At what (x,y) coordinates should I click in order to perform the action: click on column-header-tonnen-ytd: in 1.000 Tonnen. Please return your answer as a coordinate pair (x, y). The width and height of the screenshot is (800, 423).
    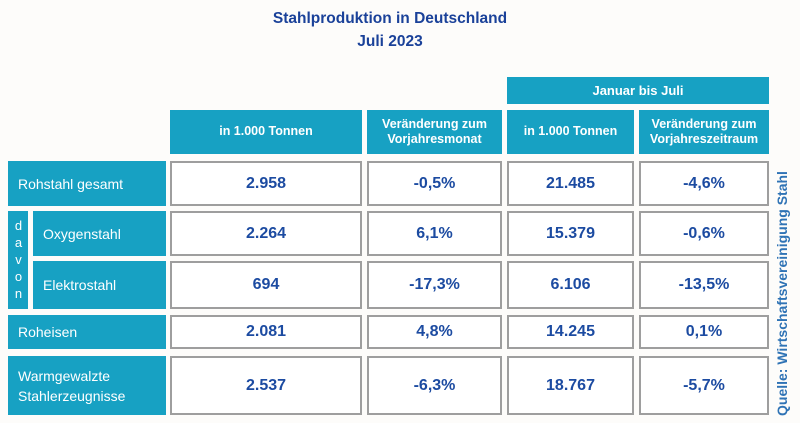
    Looking at the image, I should click on (570, 132).